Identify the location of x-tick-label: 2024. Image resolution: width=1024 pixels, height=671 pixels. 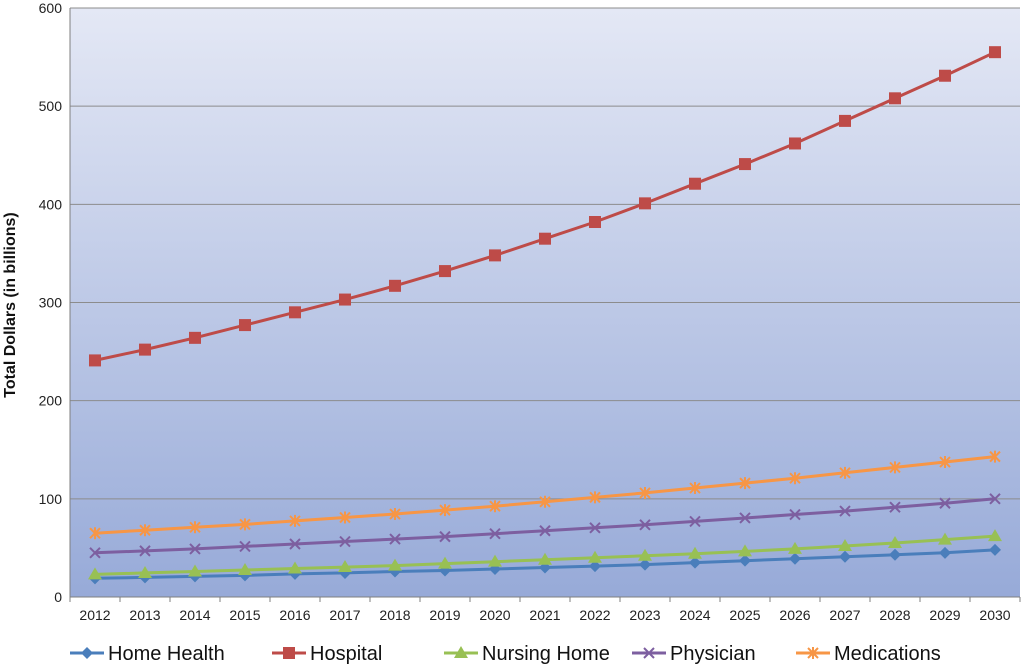
(694, 615).